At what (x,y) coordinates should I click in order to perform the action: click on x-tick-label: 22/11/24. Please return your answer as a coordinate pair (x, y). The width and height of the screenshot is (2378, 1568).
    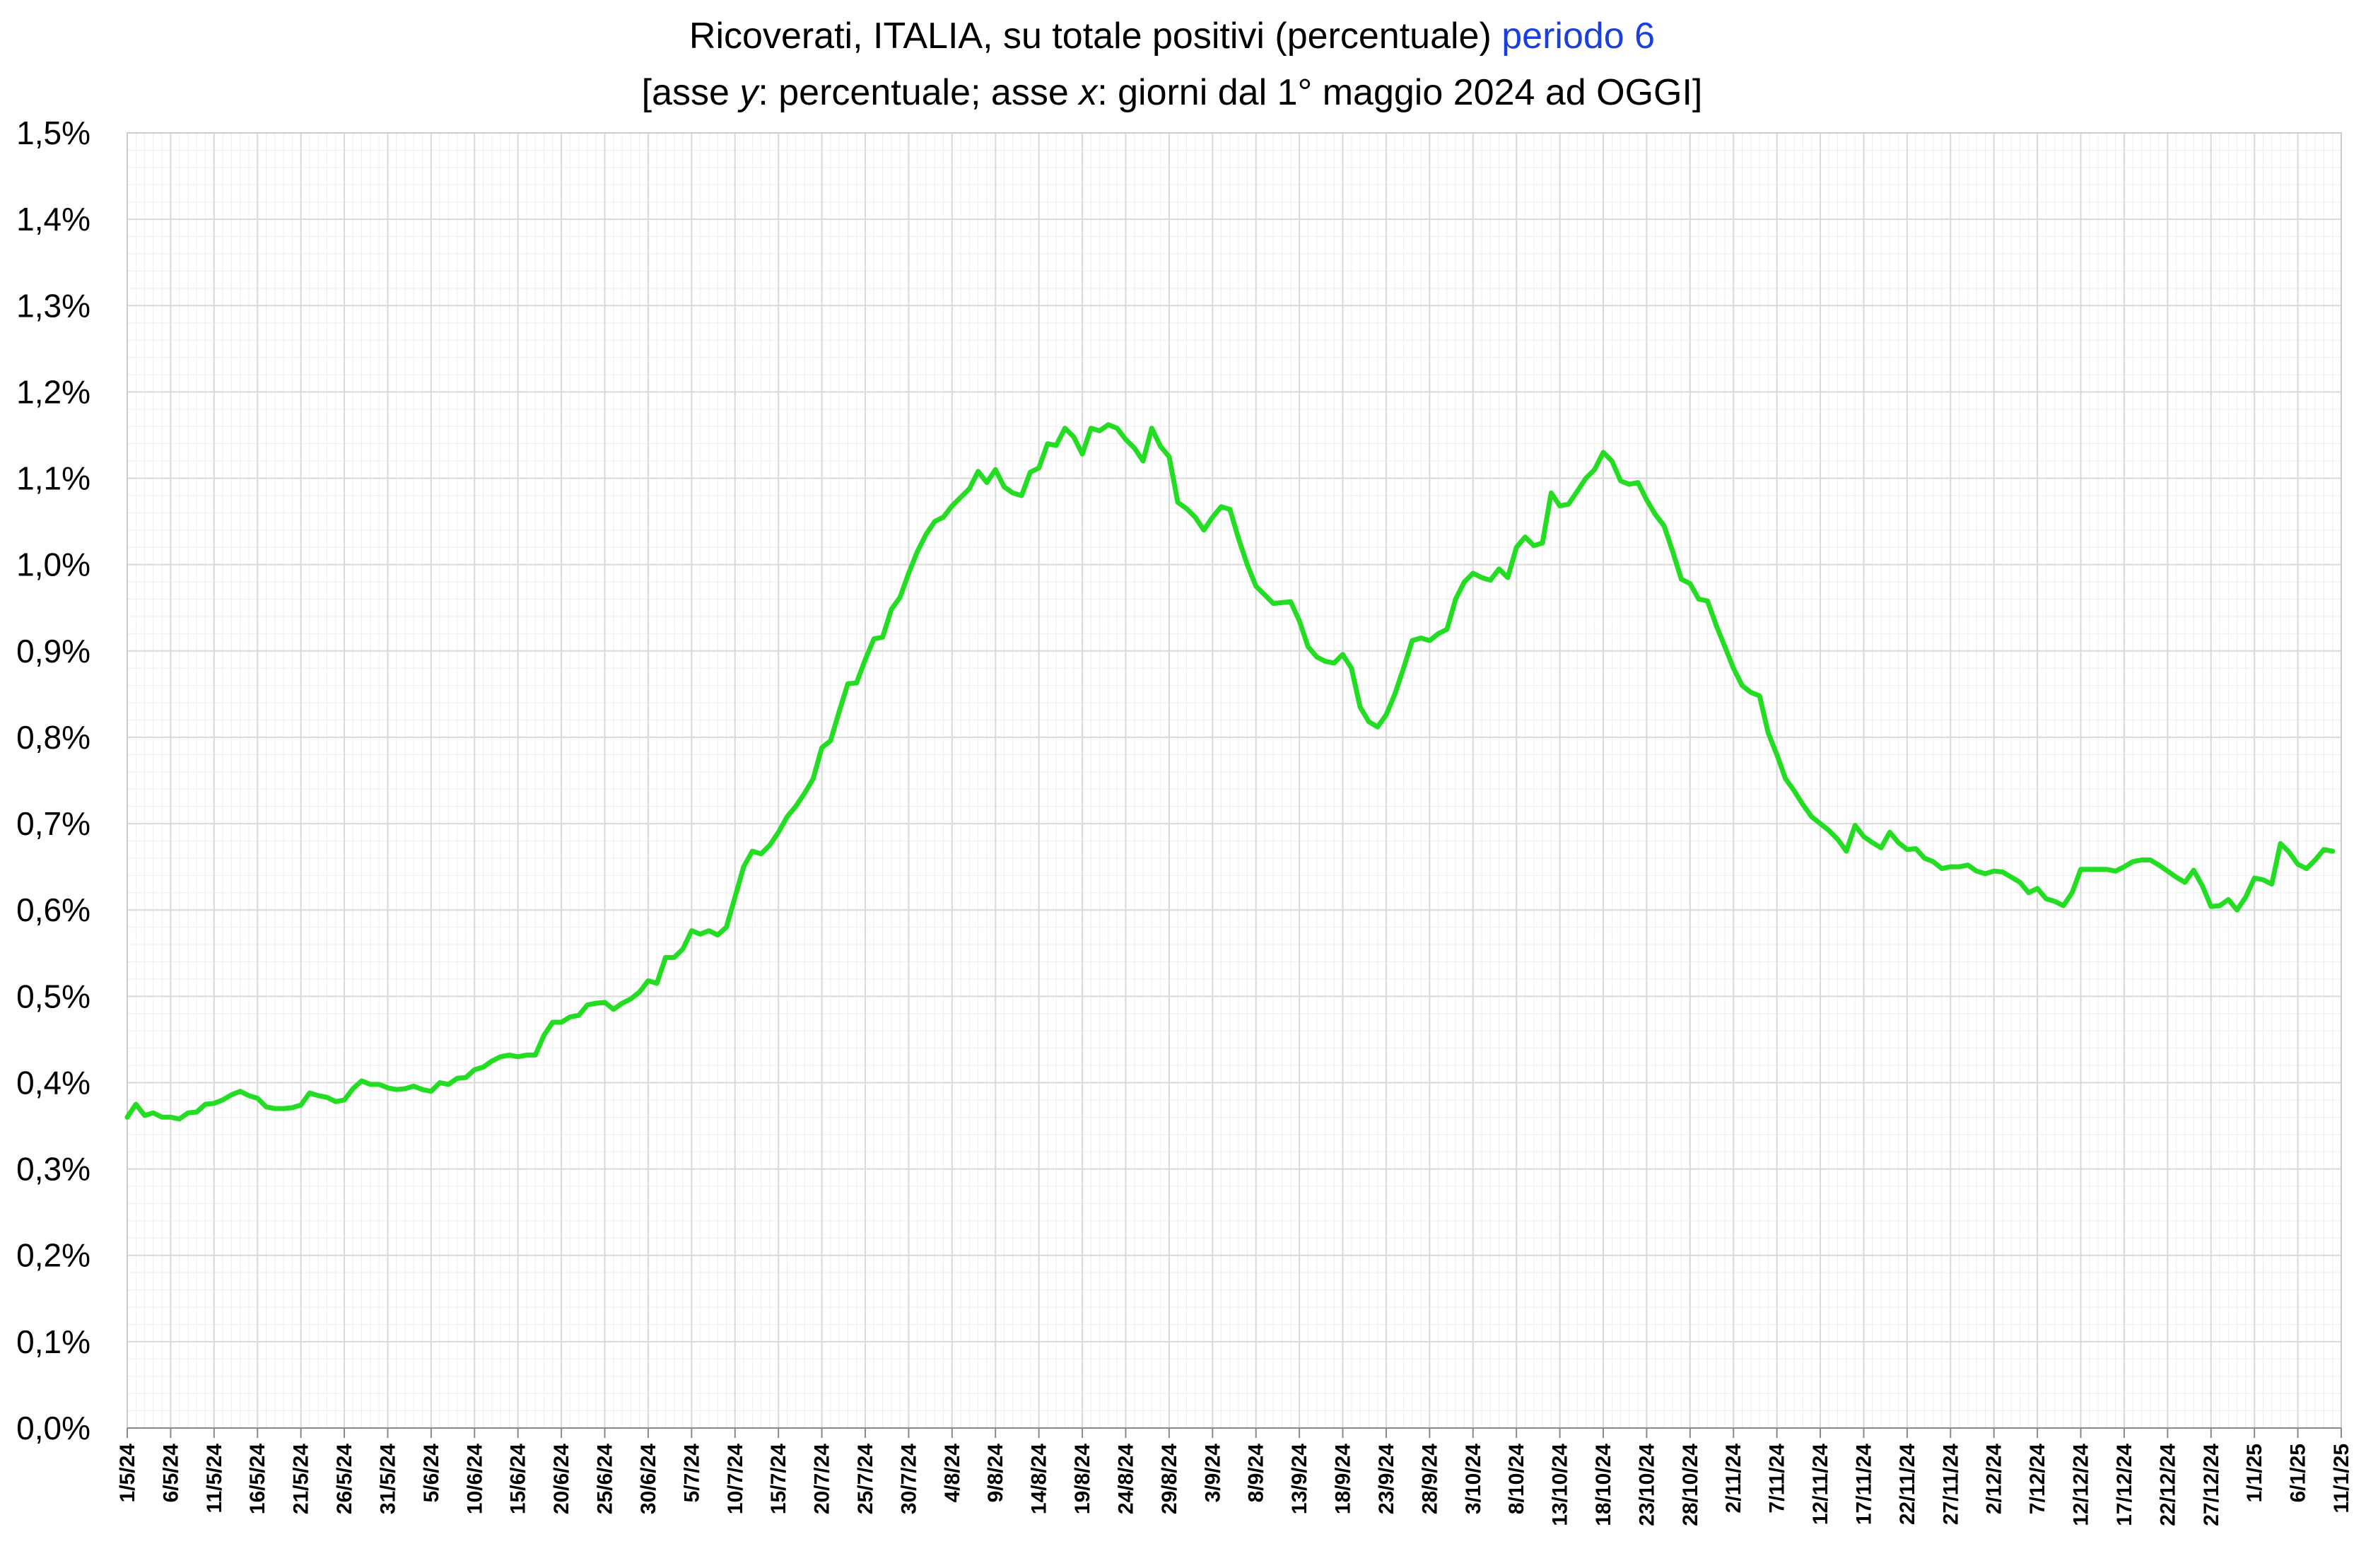
    Looking at the image, I should click on (1907, 1484).